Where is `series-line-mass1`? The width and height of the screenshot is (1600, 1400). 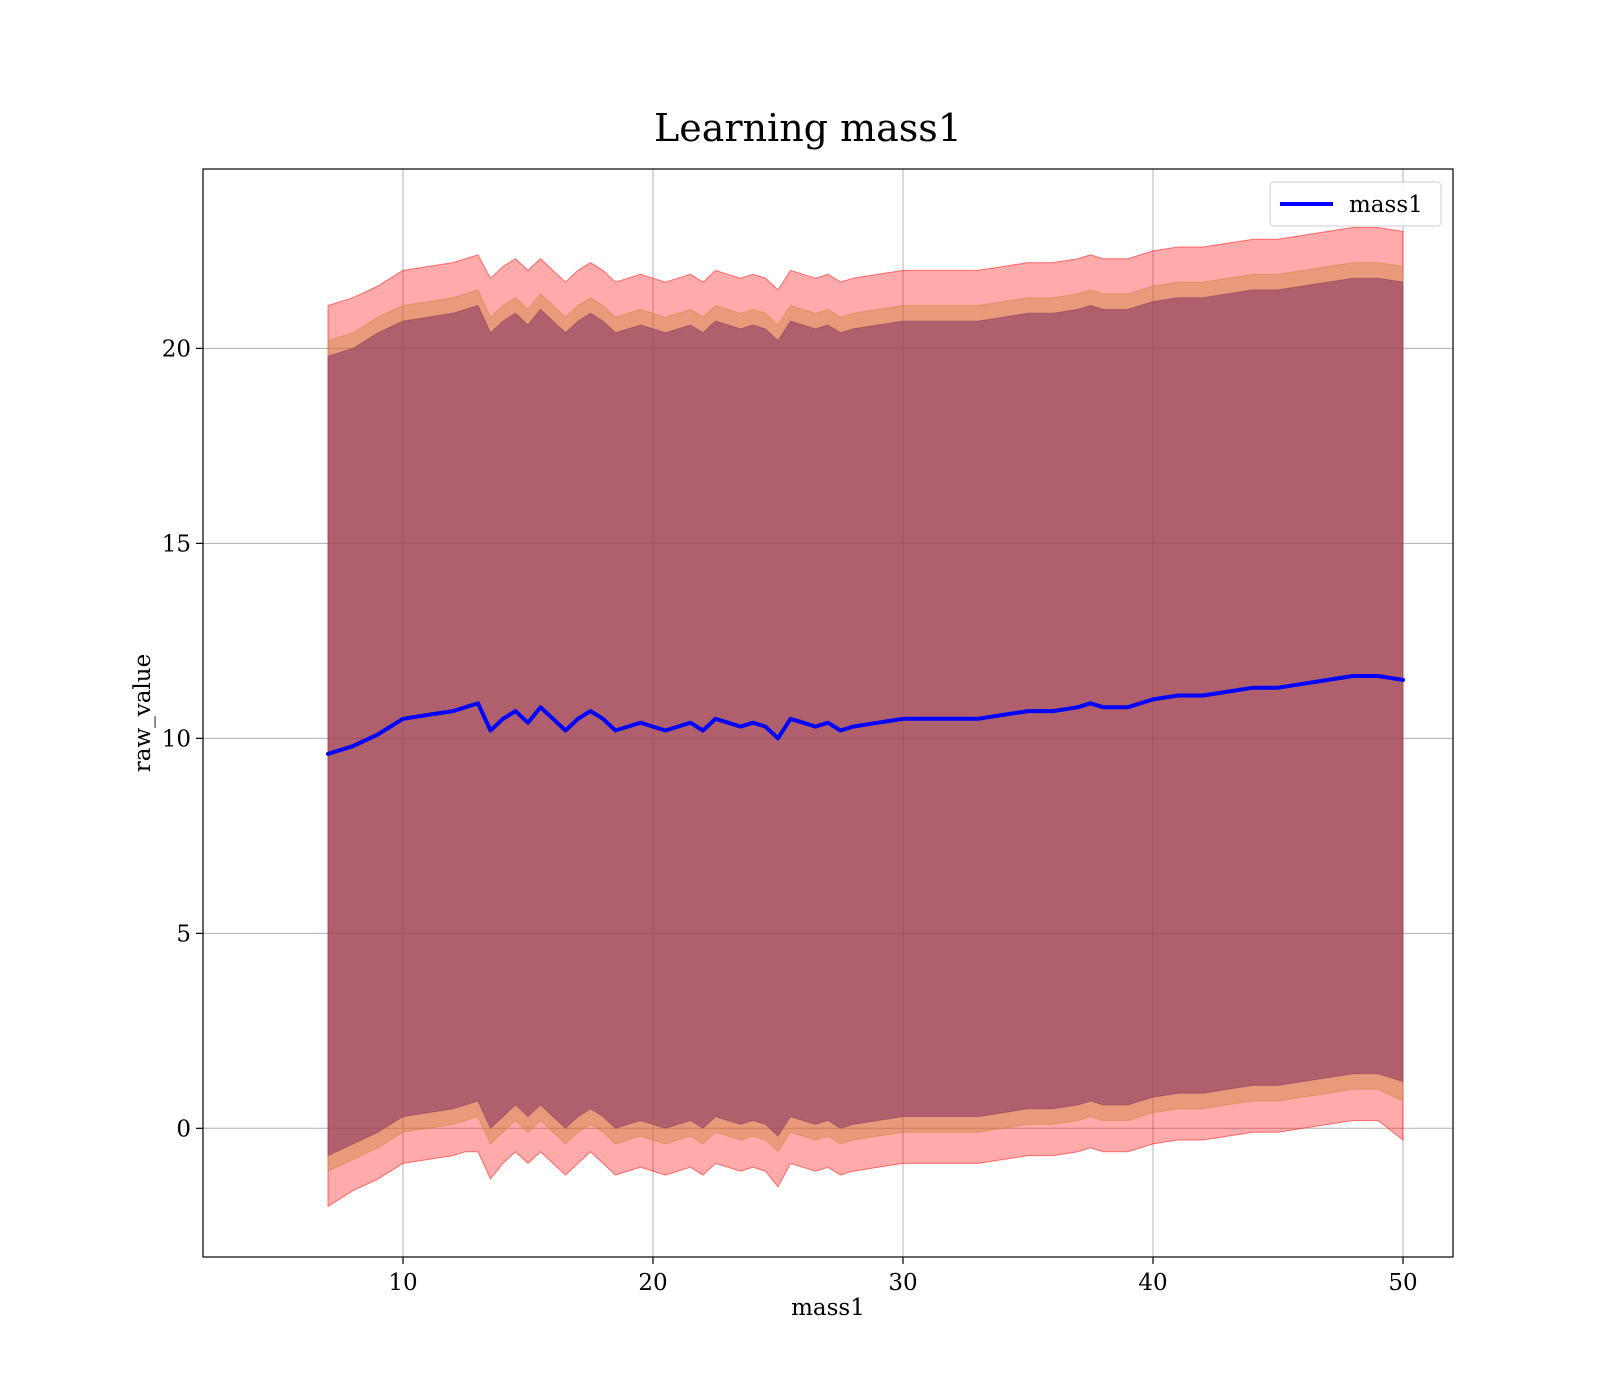
series-line-mass1 is located at coordinates (865, 715).